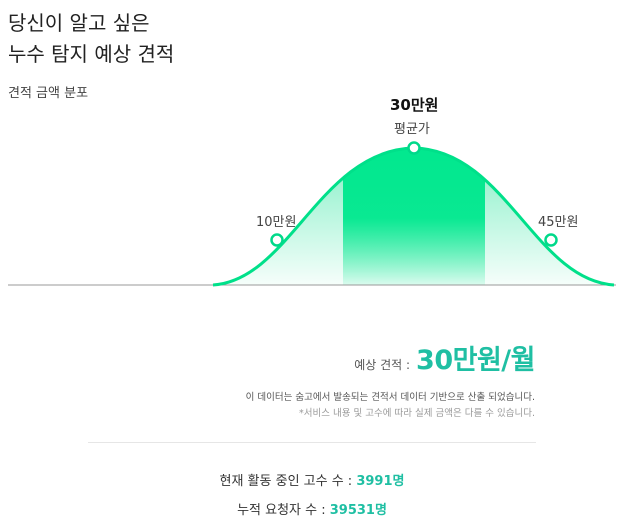 This screenshot has height=532, width=624. Describe the element at coordinates (286, 481) in the screenshot. I see `active-pros-label: 현재 활동 중인 고수 수 :` at that location.